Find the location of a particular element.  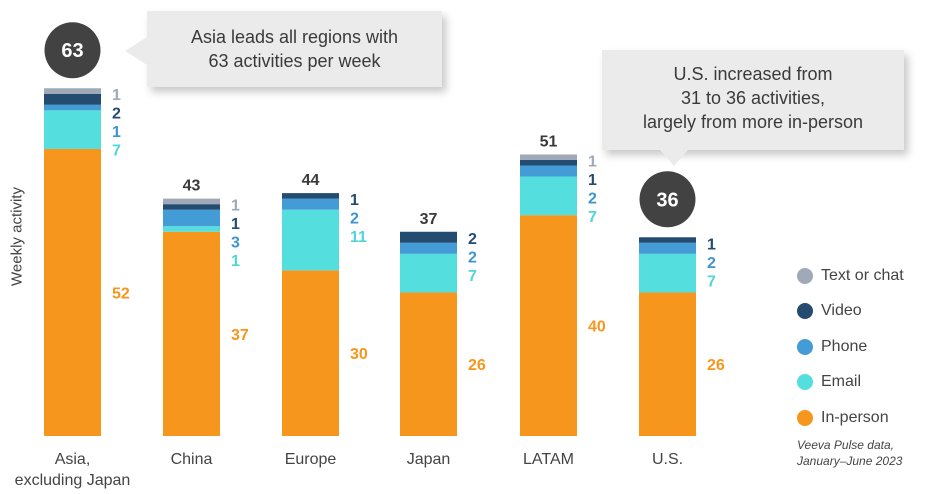

x-tick-label: LATAM is located at coordinates (548, 459).